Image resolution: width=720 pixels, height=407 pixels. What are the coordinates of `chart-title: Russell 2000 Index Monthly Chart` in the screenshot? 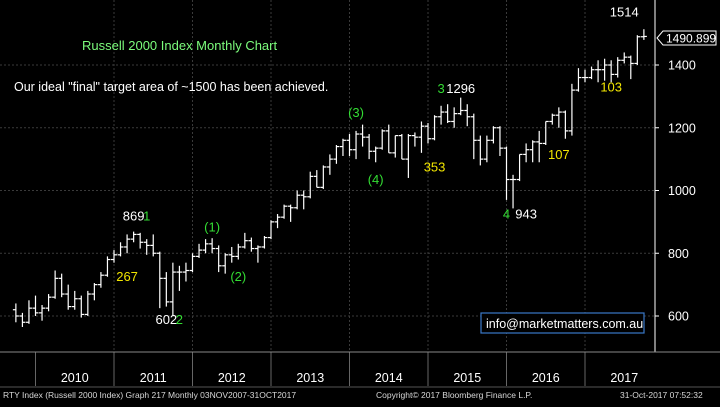 It's located at (179, 45).